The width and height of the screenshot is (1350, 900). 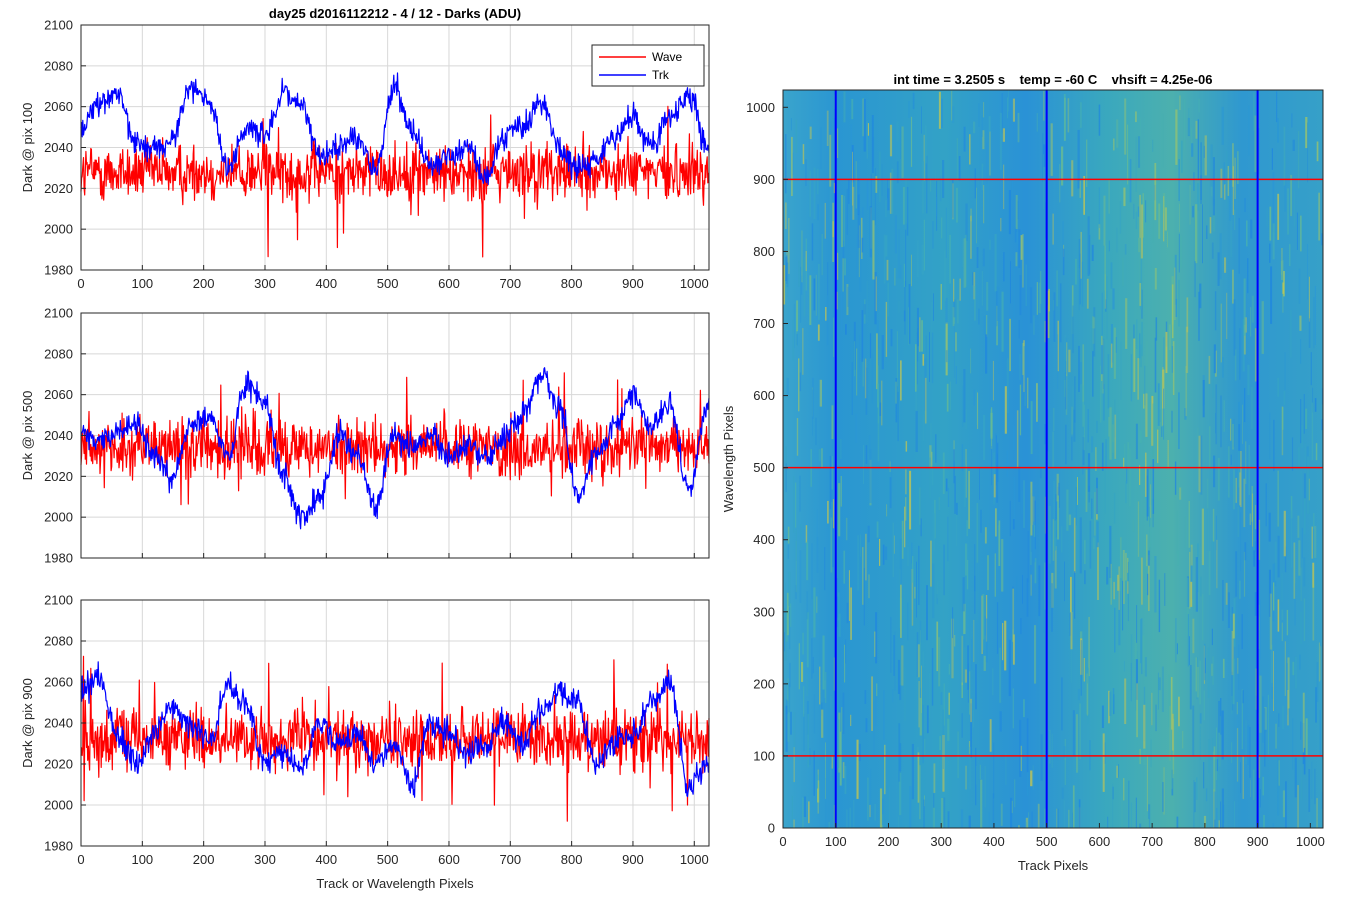 What do you see at coordinates (764, 539) in the screenshot?
I see `heatmap-y-tick-label: 400` at bounding box center [764, 539].